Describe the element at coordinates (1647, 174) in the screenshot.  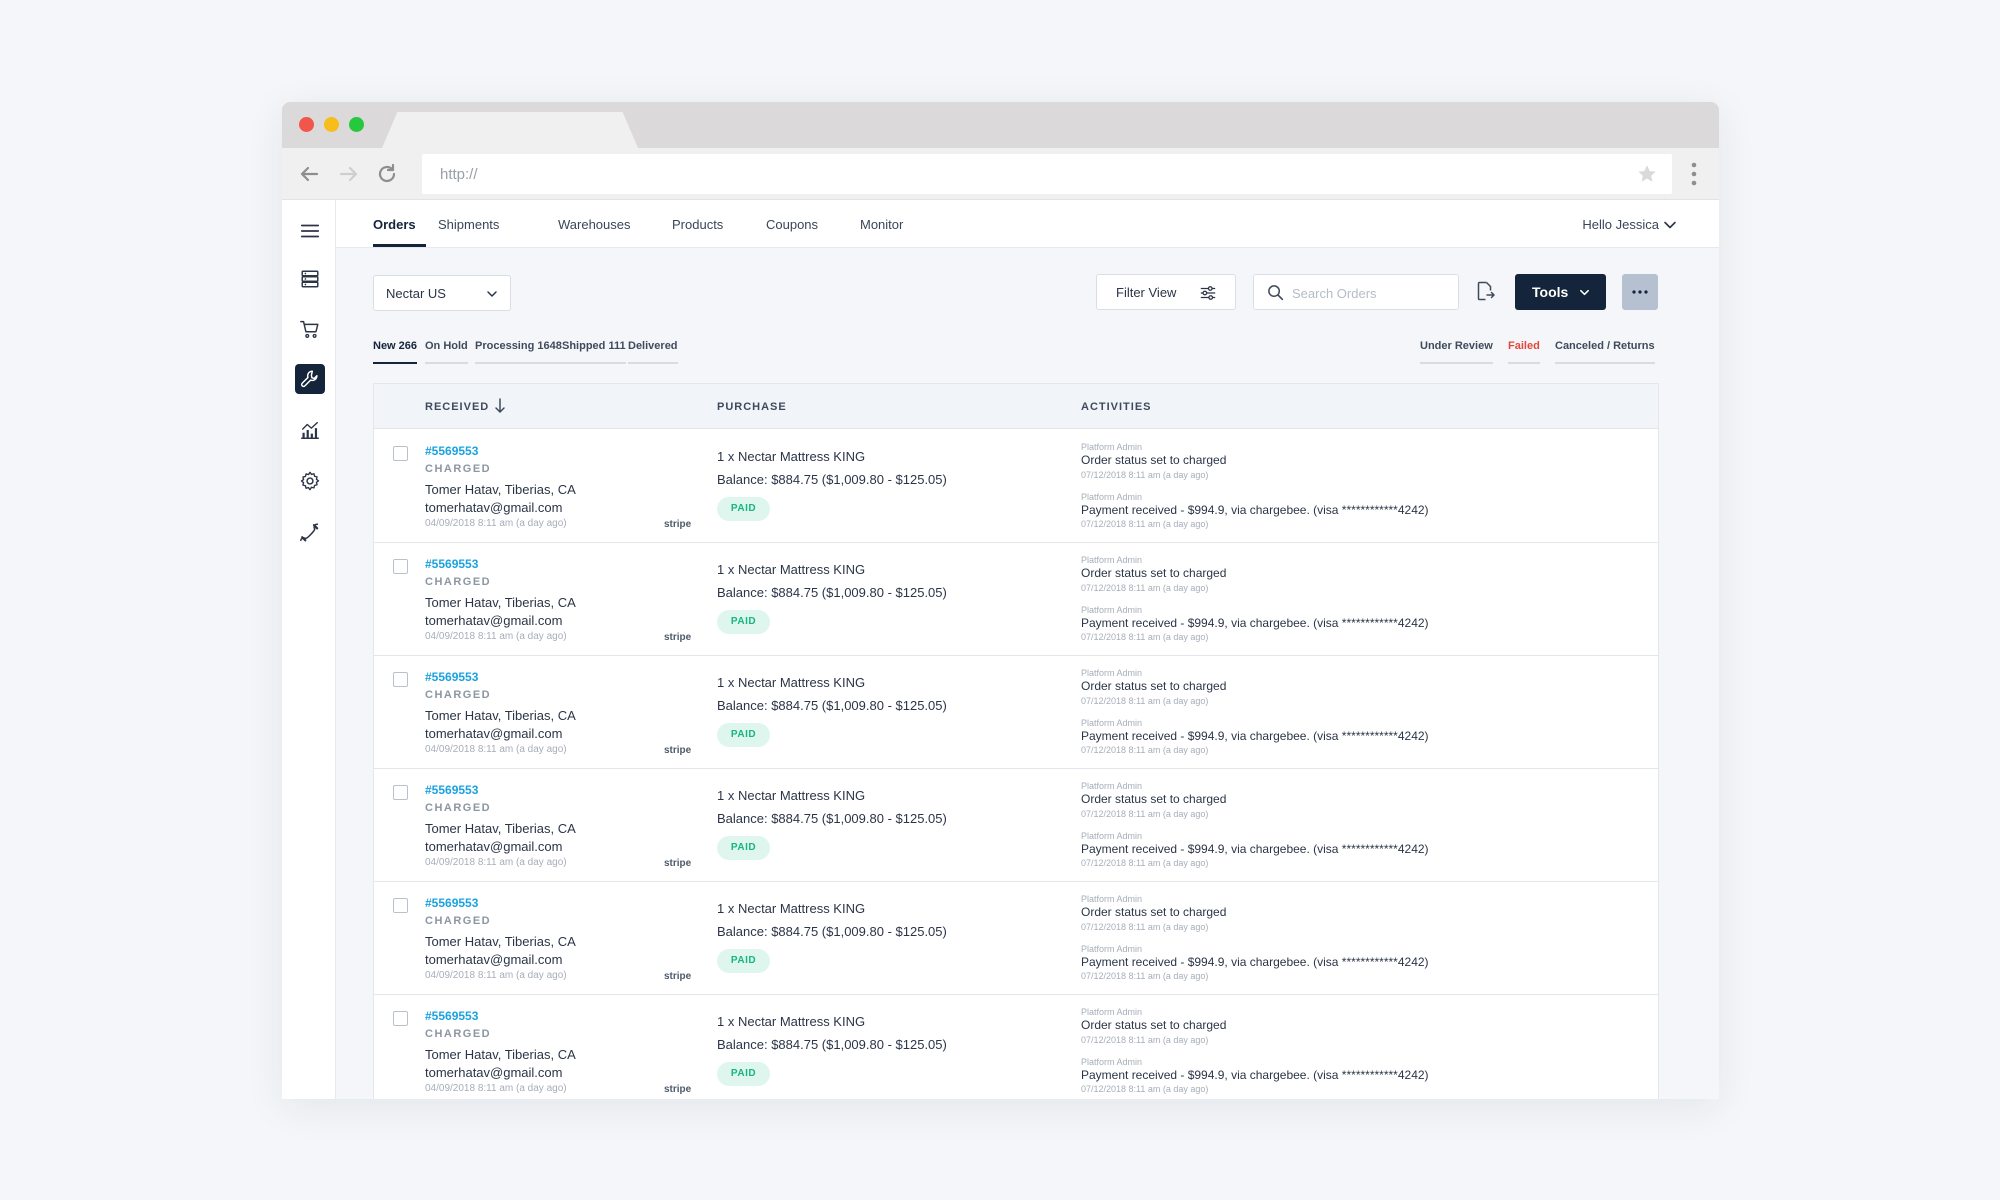
I see `bookmark-star-icon` at that location.